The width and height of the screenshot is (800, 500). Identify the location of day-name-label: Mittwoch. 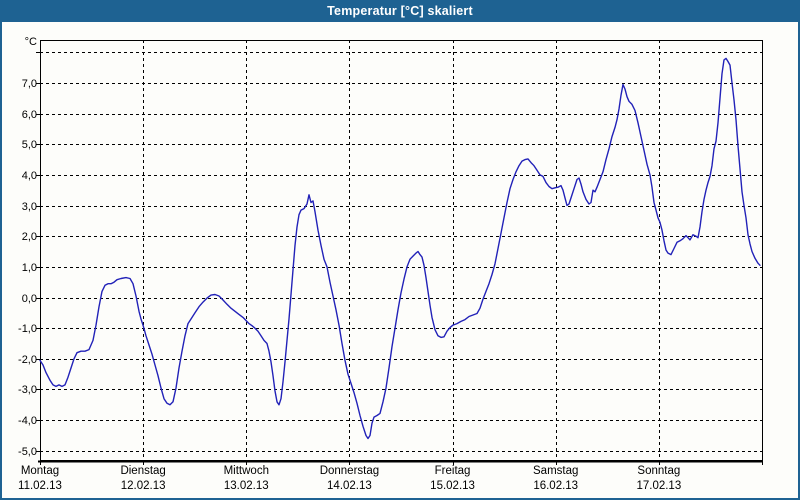
(246, 471).